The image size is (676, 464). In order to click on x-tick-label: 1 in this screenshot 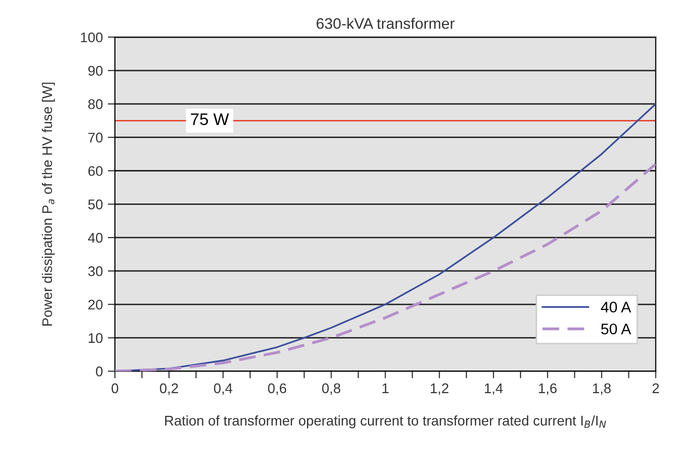, I will do `click(385, 389)`.